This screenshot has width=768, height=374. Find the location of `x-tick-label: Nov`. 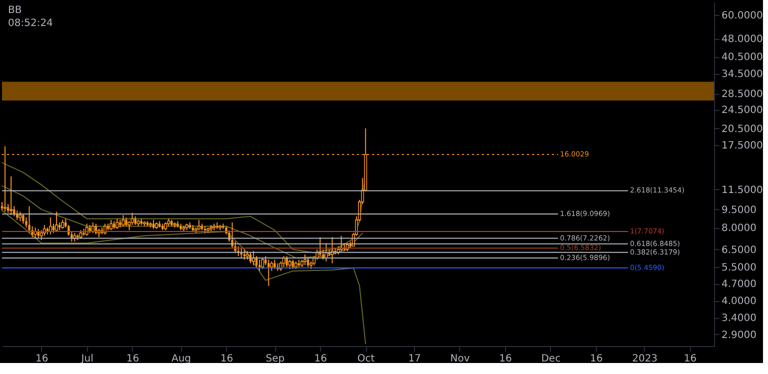

x-tick-label: Nov is located at coordinates (460, 359).